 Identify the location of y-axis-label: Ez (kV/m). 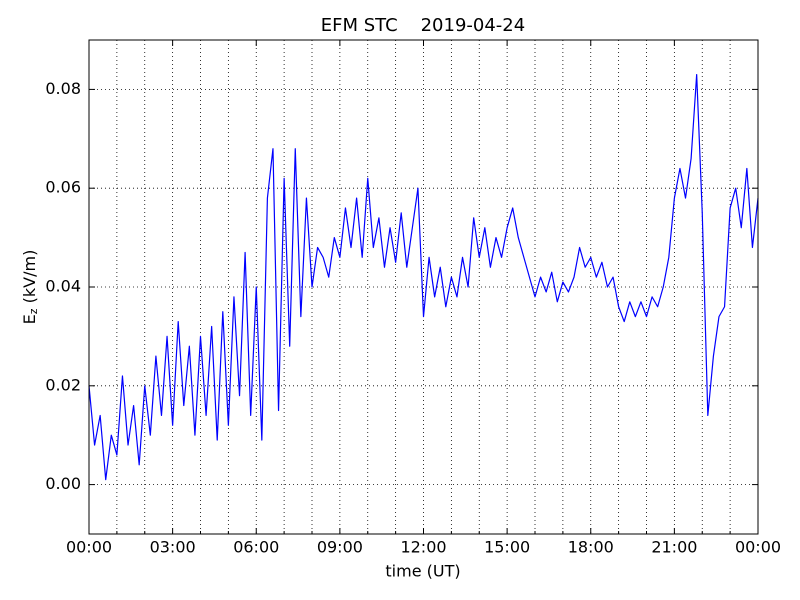
(30, 287).